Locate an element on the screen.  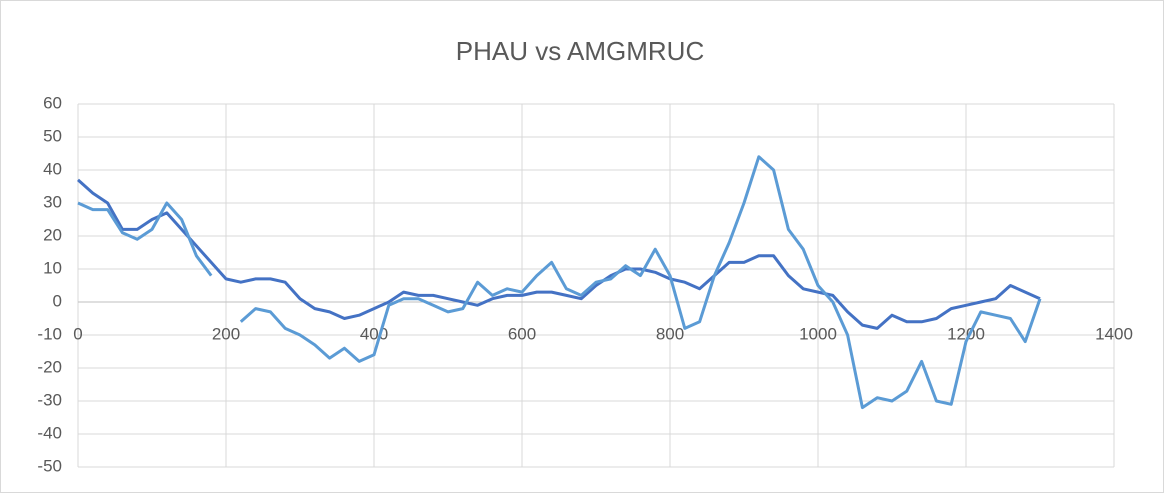
x-tick-label: 400 is located at coordinates (374, 333).